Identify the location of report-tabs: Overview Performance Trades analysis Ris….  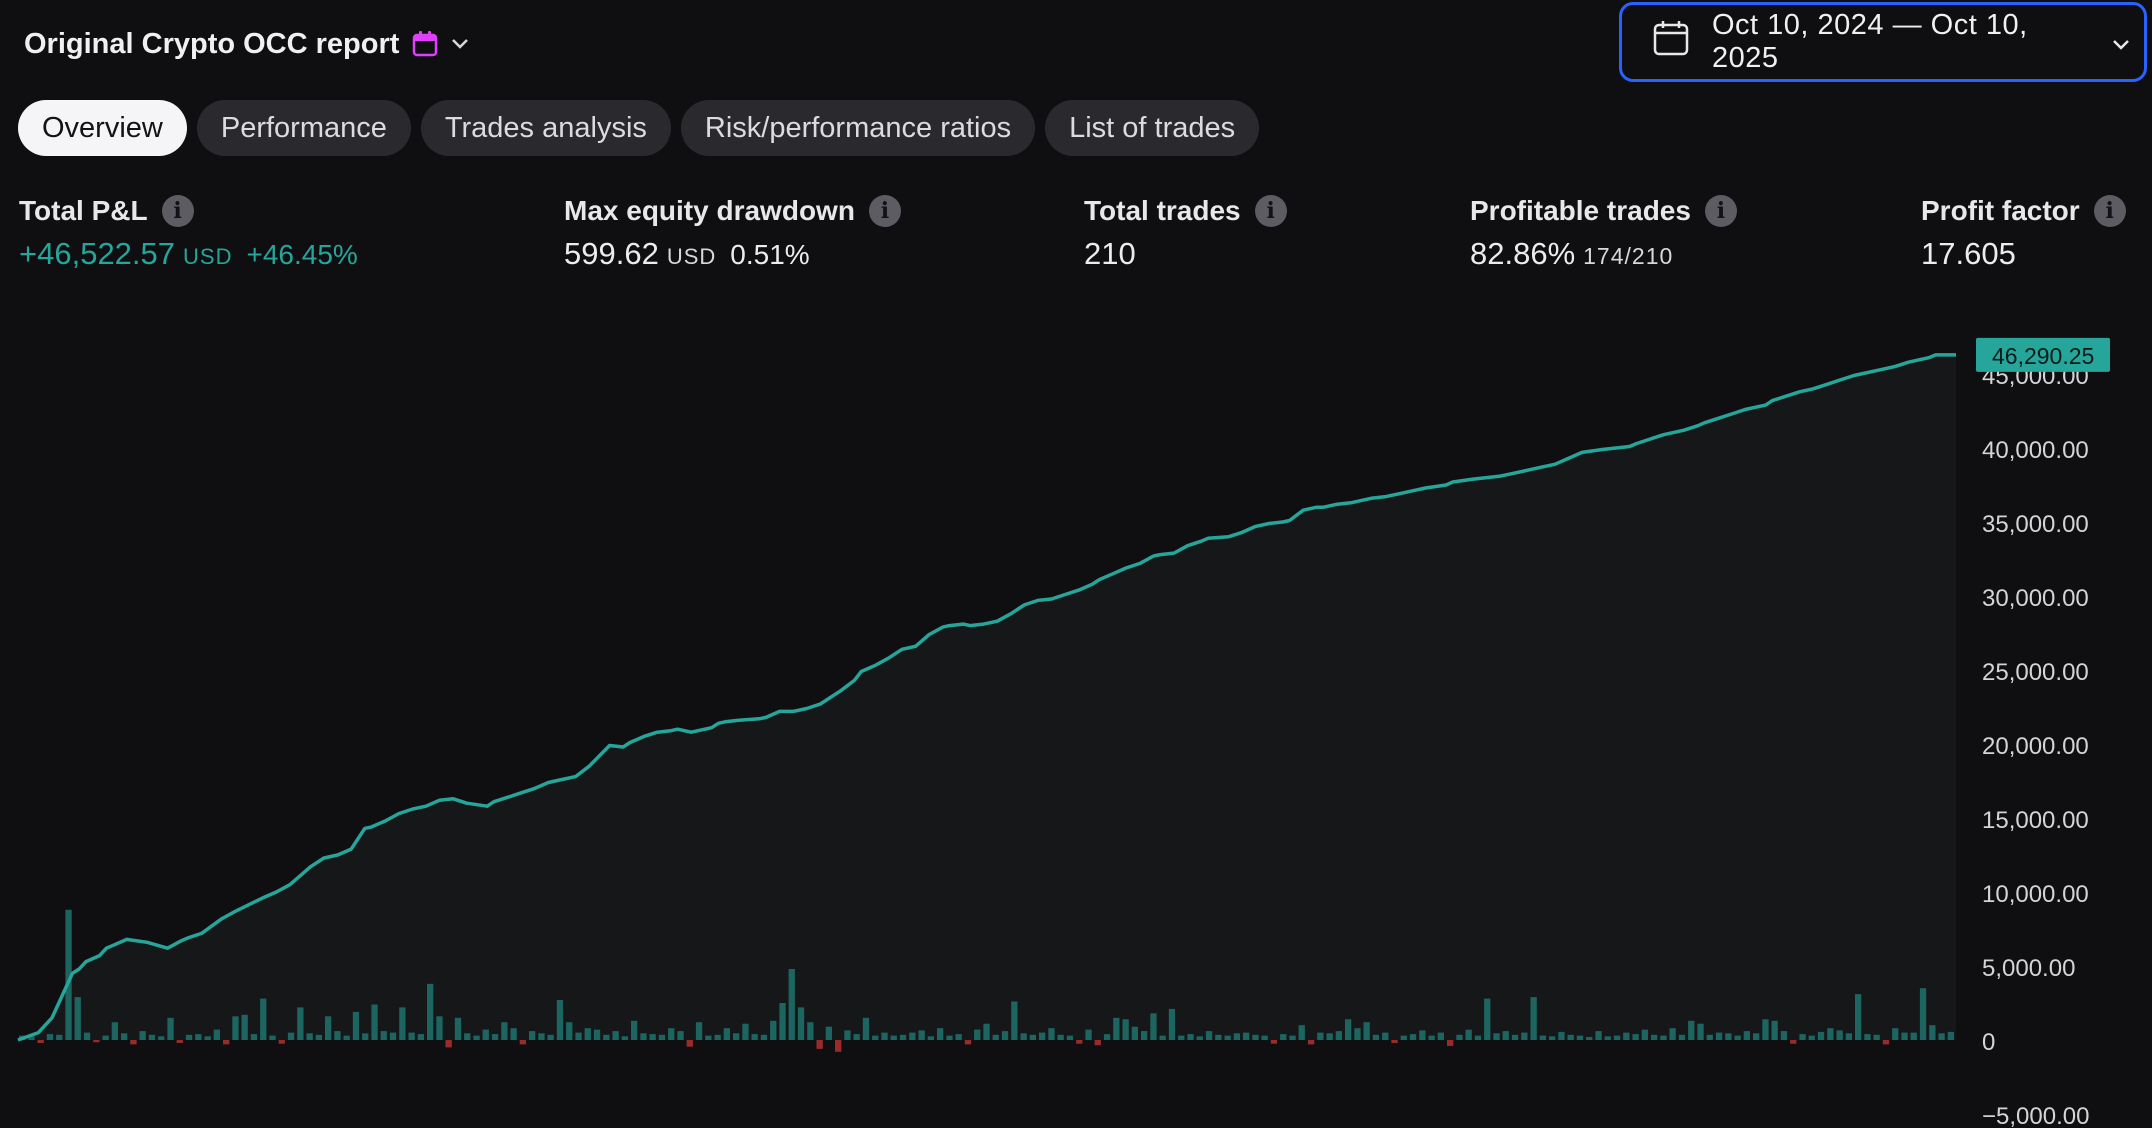
(639, 128).